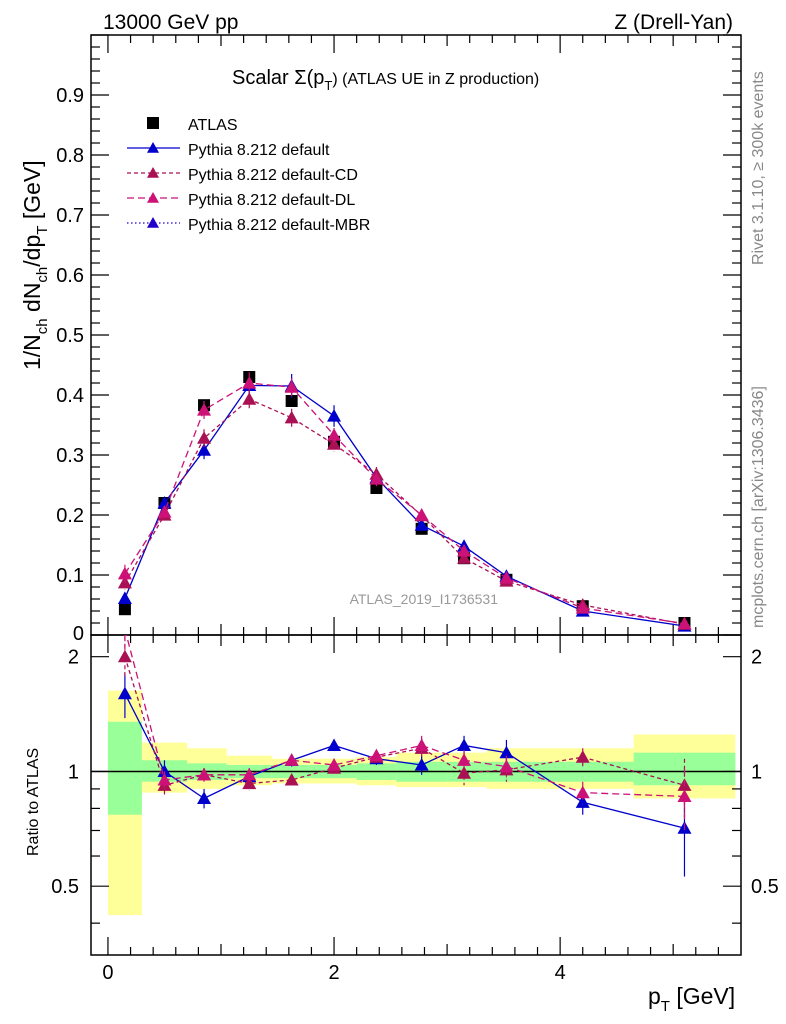  I want to click on ratio-y-axis-label: Ratio to ATLAS, so click(33, 802).